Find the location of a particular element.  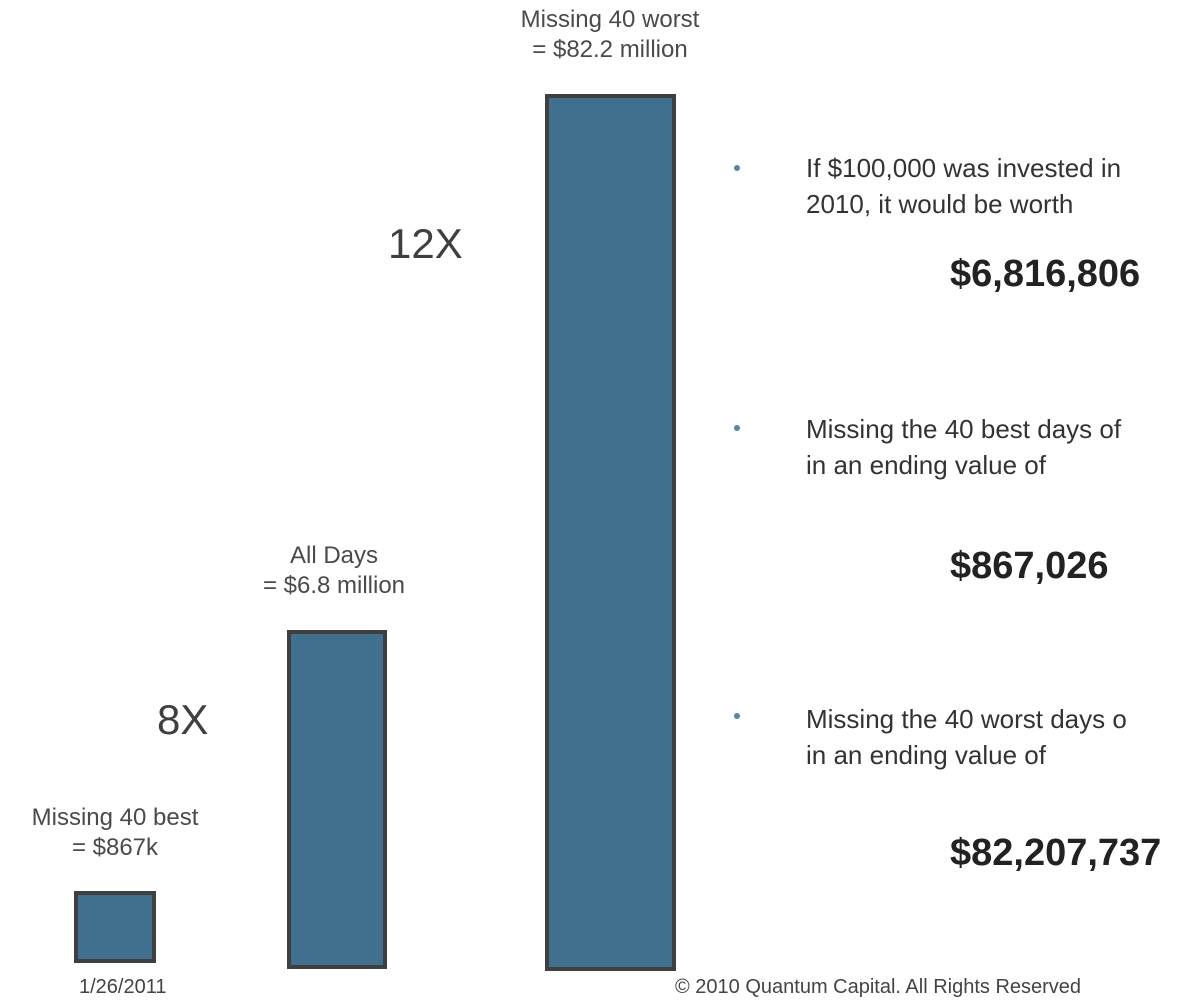

bar-name: All Days is located at coordinates (334, 555).